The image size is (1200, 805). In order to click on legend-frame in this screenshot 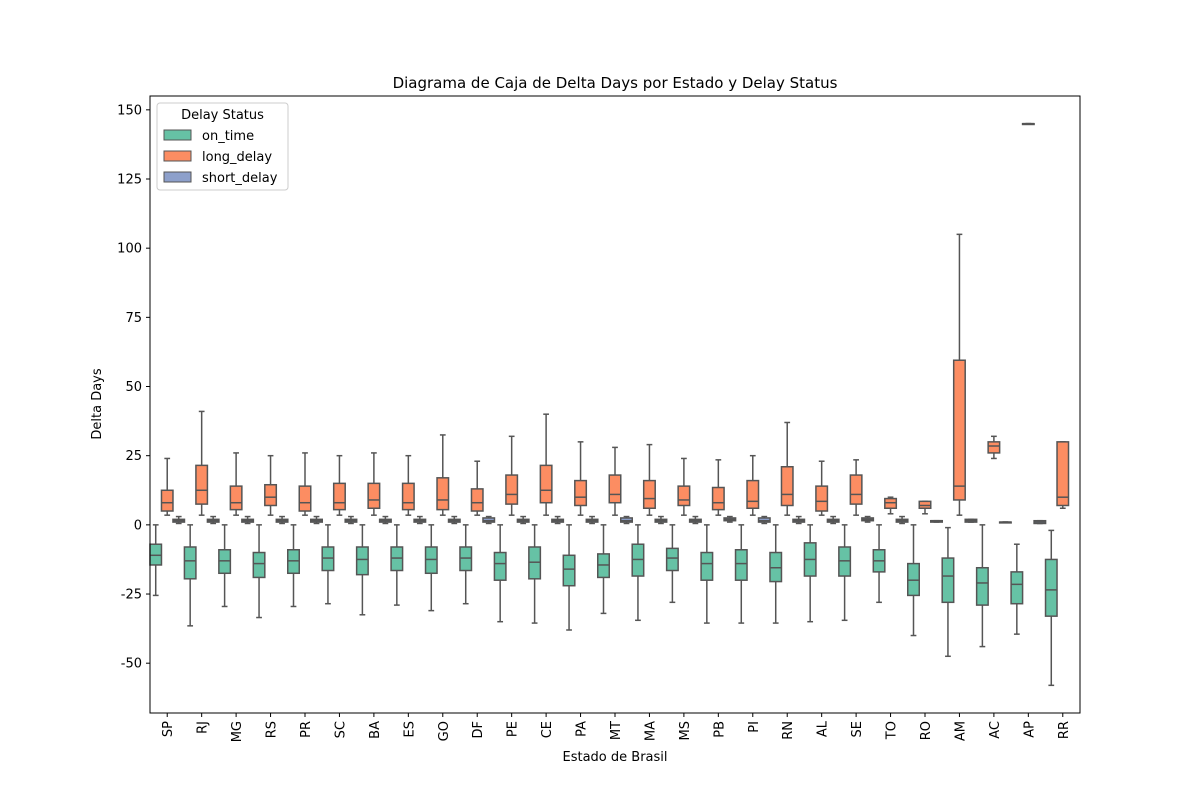, I will do `click(222, 146)`.